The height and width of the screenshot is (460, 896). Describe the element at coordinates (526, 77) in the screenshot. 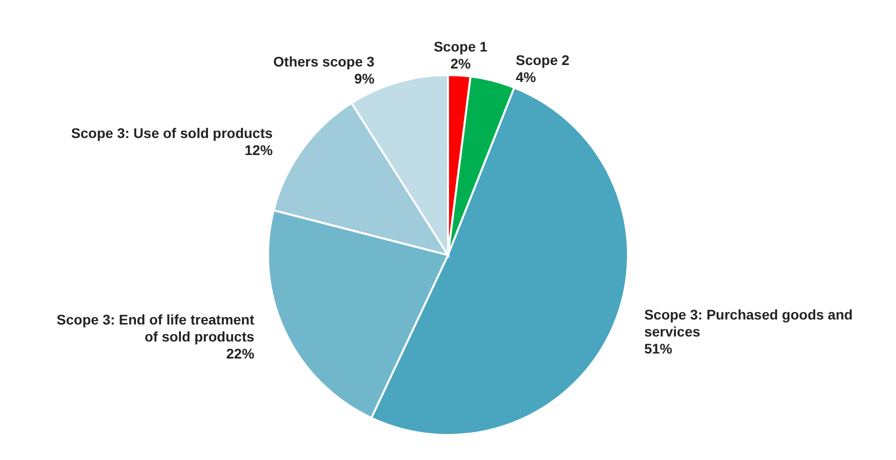

I see `data-label: 4%` at that location.